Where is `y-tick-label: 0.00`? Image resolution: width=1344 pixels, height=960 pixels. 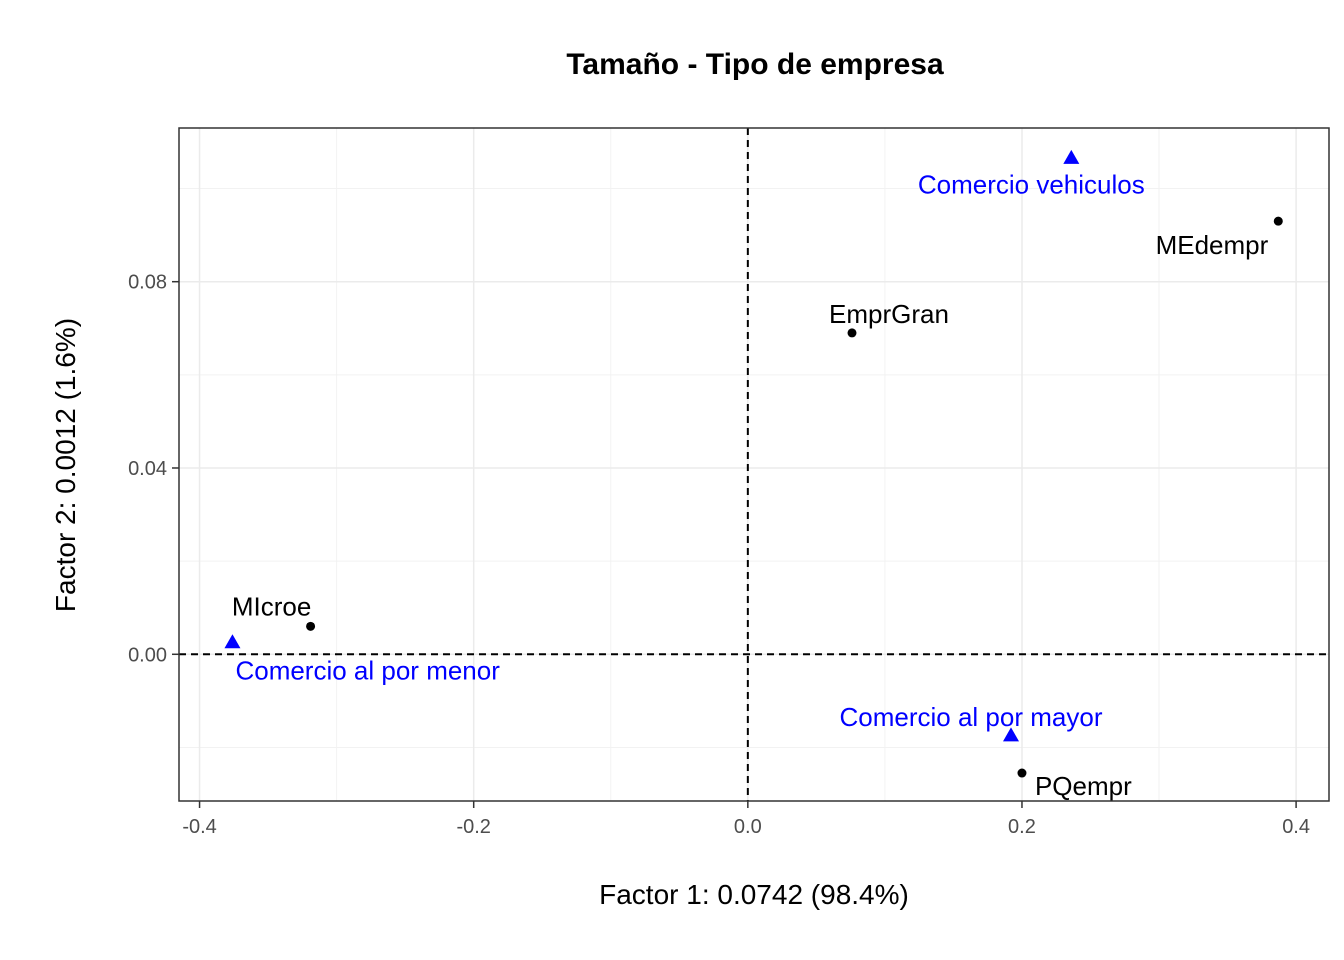 y-tick-label: 0.00 is located at coordinates (147, 655).